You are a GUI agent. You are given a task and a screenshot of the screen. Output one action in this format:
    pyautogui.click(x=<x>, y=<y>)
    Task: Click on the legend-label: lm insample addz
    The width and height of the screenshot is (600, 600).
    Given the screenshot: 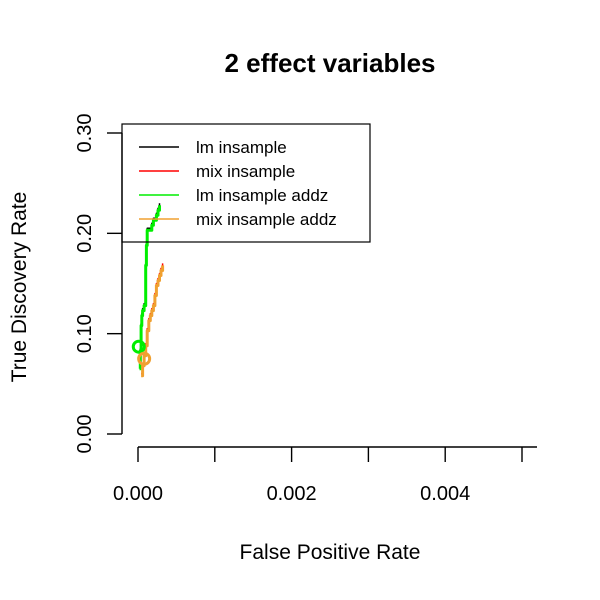 What is the action you would take?
    pyautogui.click(x=262, y=195)
    